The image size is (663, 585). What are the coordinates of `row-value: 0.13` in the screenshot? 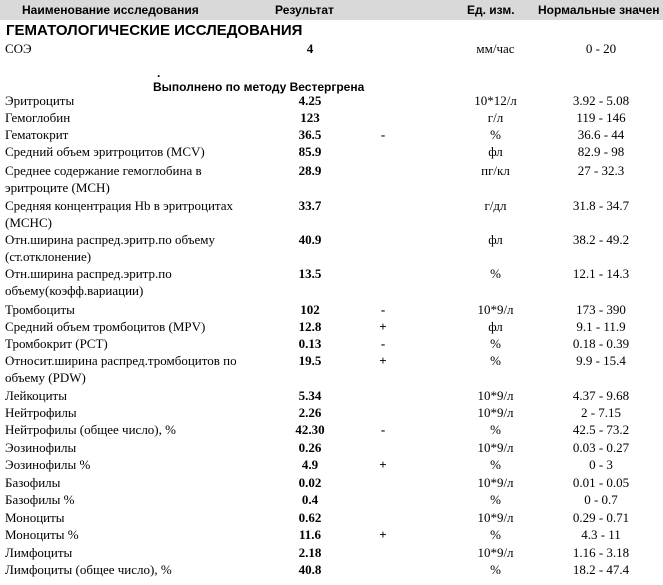 It's located at (310, 343).